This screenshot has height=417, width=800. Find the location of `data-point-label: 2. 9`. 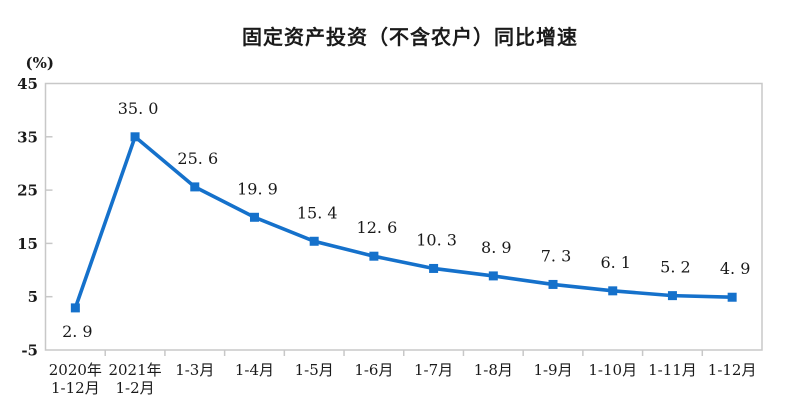

data-point-label: 2. 9 is located at coordinates (77, 331).